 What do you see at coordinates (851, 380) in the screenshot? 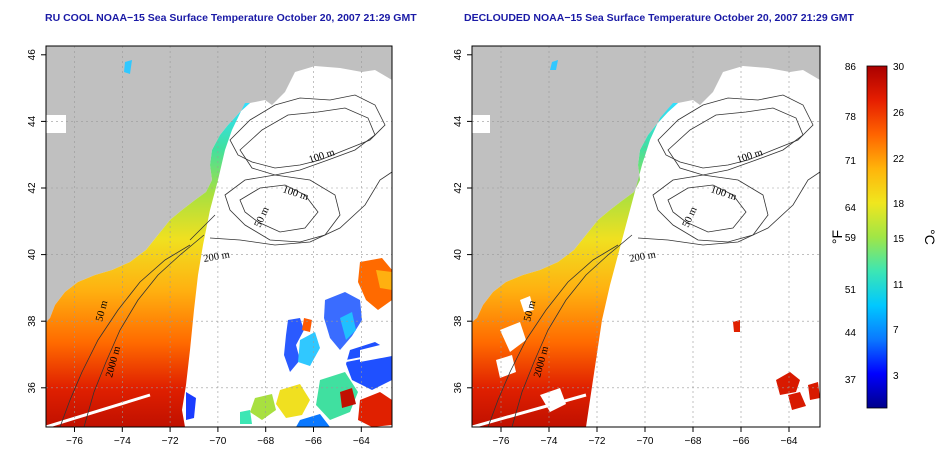
I see `fahrenheit-tick-label: 37` at bounding box center [851, 380].